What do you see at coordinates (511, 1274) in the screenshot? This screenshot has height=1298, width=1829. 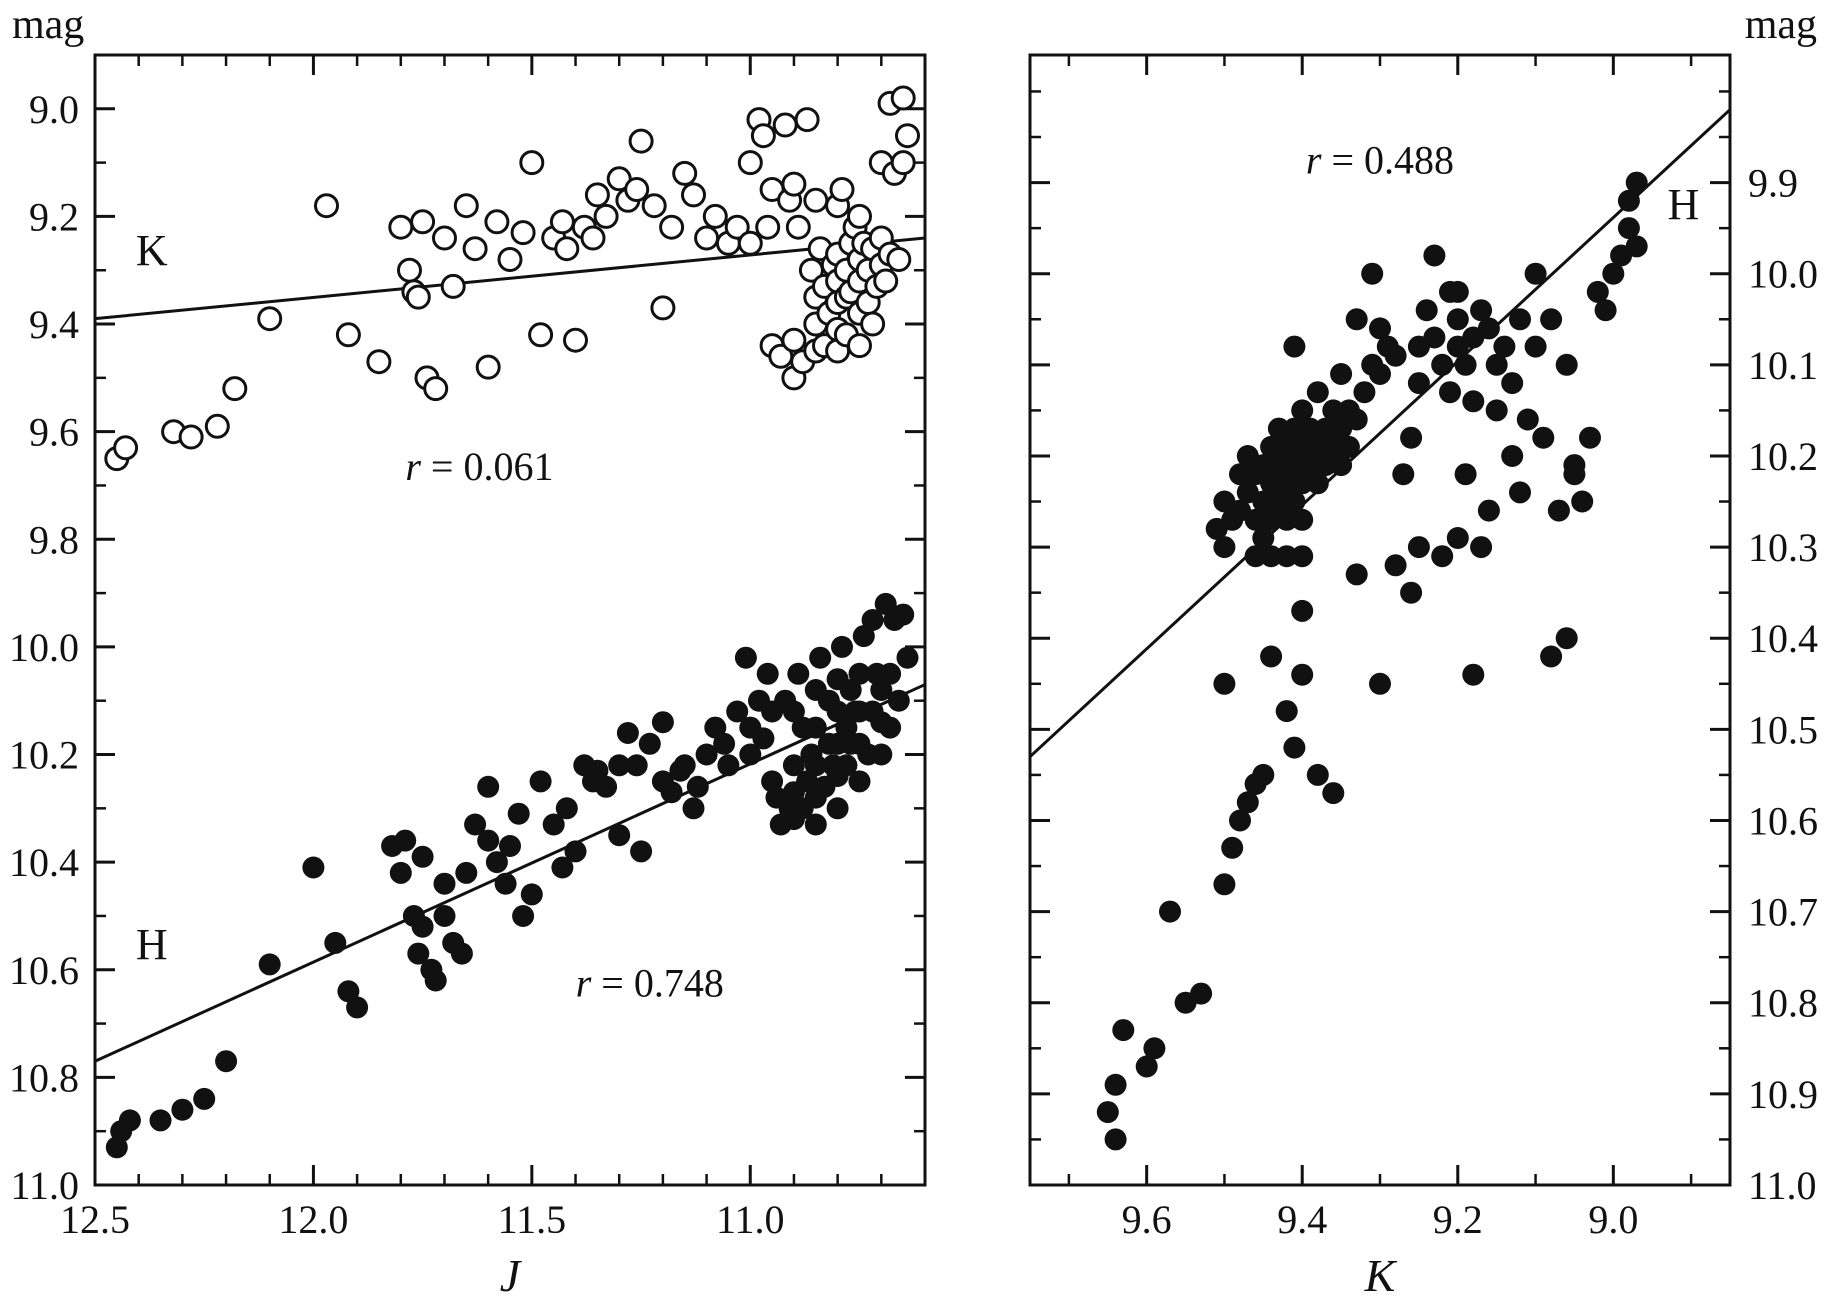 I see `x-axis-label: J` at bounding box center [511, 1274].